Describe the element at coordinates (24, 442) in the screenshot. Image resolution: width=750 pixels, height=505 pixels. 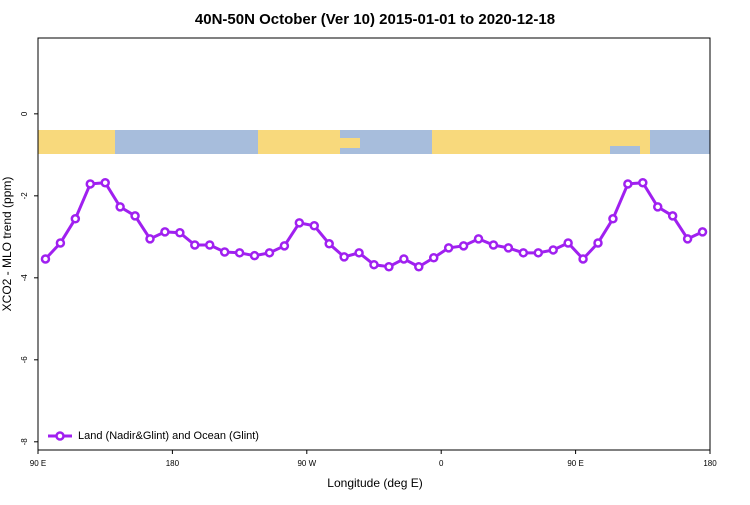
I see `y-tick-label: -8` at that location.